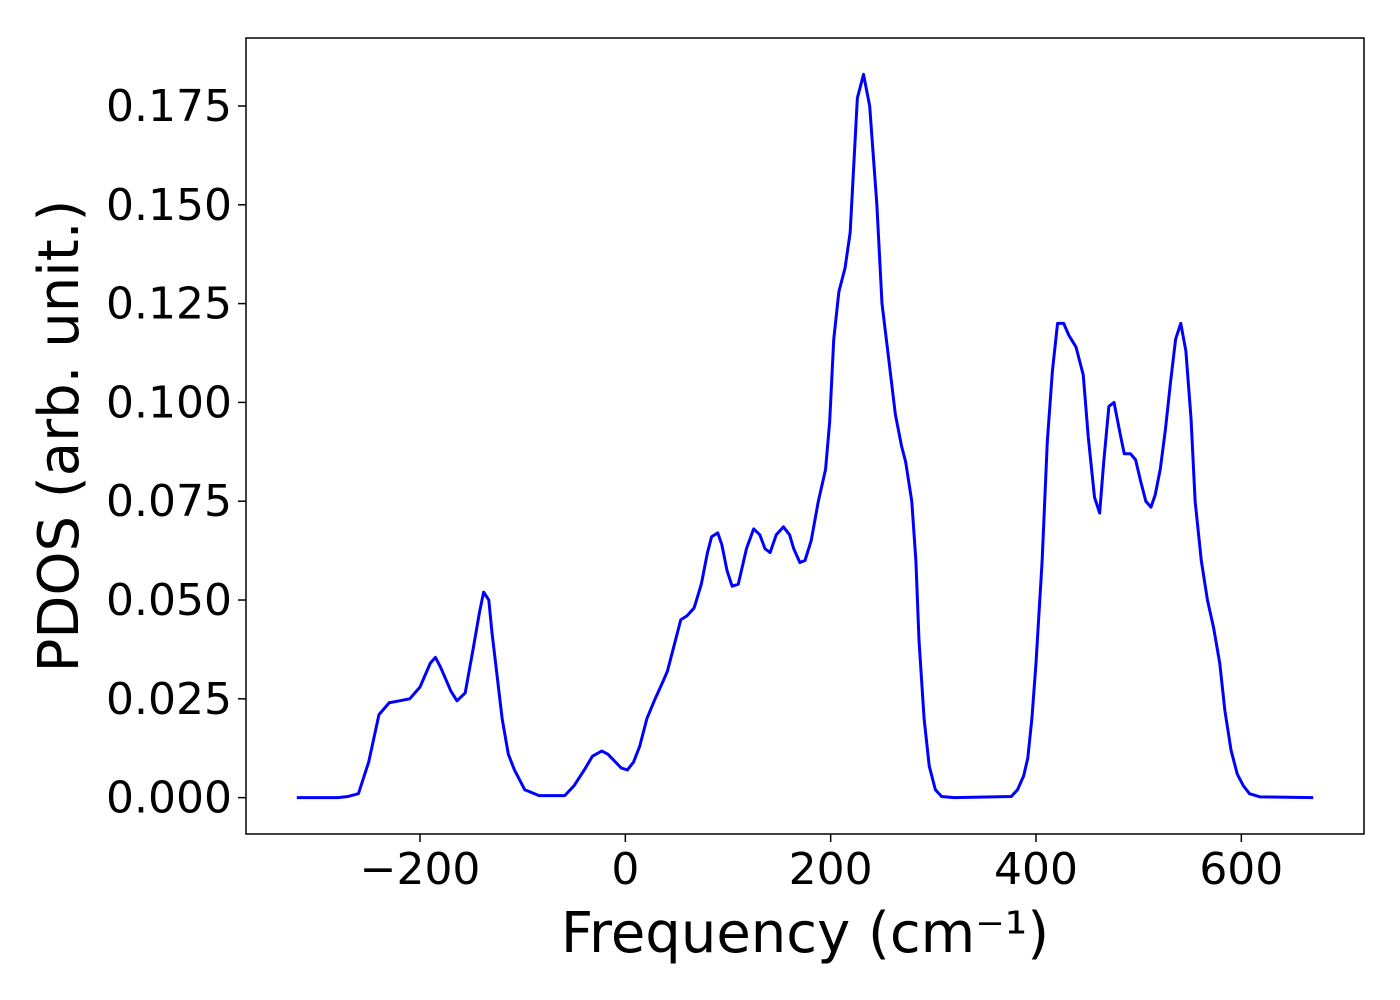 This screenshot has width=1400, height=1000. What do you see at coordinates (1241, 869) in the screenshot?
I see `x-tick-label: 600` at bounding box center [1241, 869].